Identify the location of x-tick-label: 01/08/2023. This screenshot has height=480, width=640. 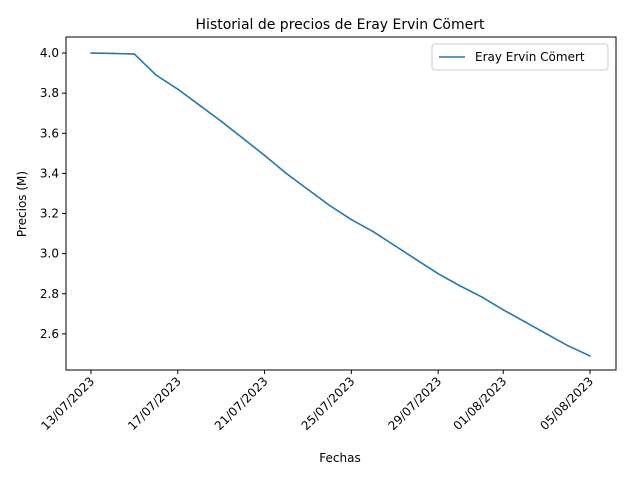
(480, 403).